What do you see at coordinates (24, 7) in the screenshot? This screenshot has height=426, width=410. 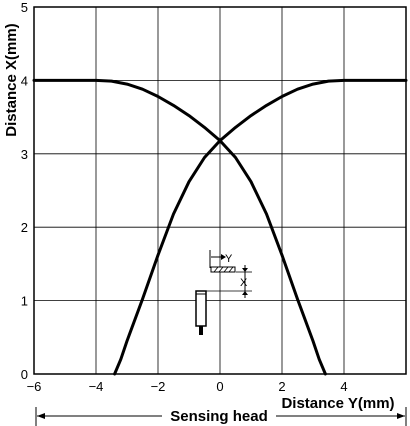 I see `y-tick-label: 5` at bounding box center [24, 7].